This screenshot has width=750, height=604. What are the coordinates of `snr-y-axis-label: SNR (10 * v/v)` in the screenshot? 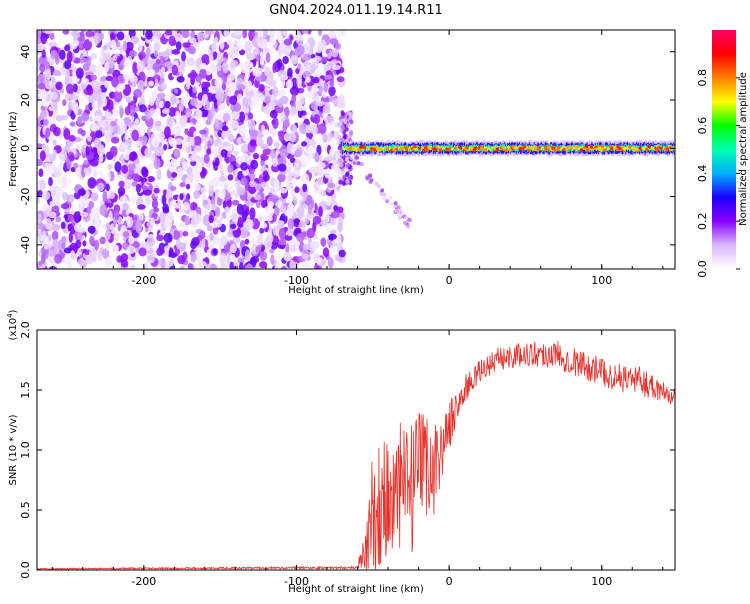 It's located at (13, 449).